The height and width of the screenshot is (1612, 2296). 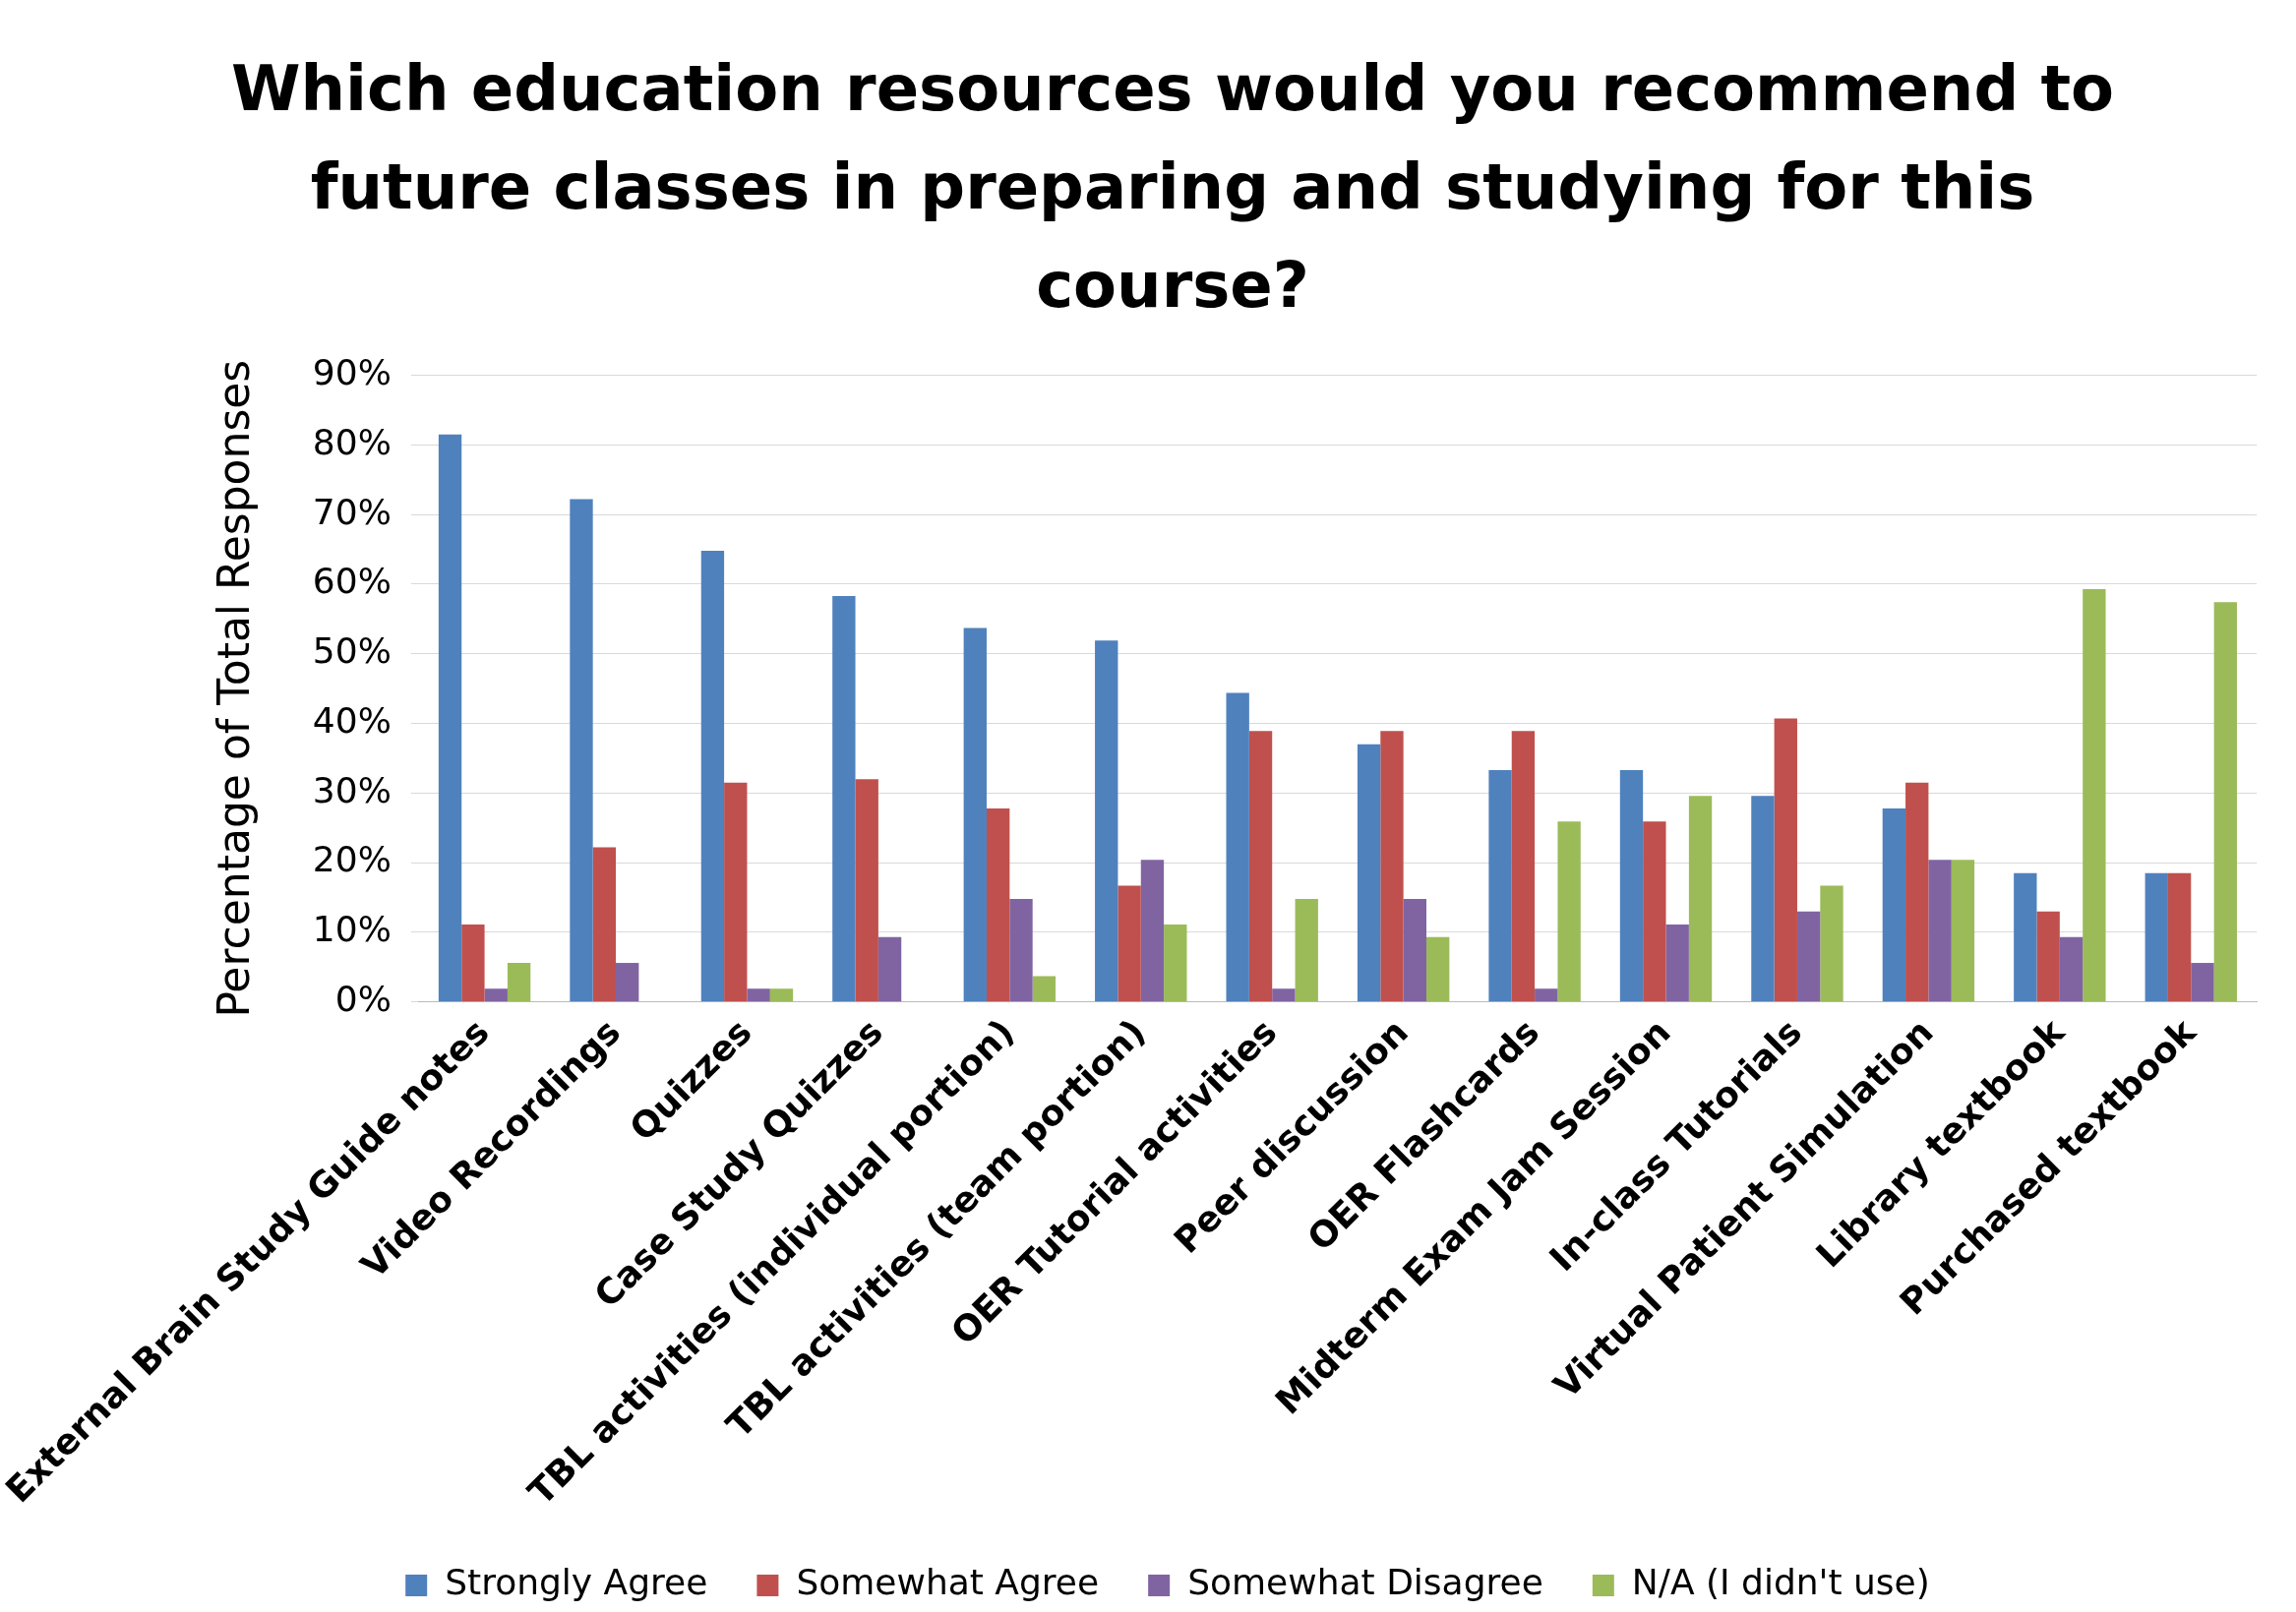 I want to click on y-tick-label: 90%, so click(x=352, y=371).